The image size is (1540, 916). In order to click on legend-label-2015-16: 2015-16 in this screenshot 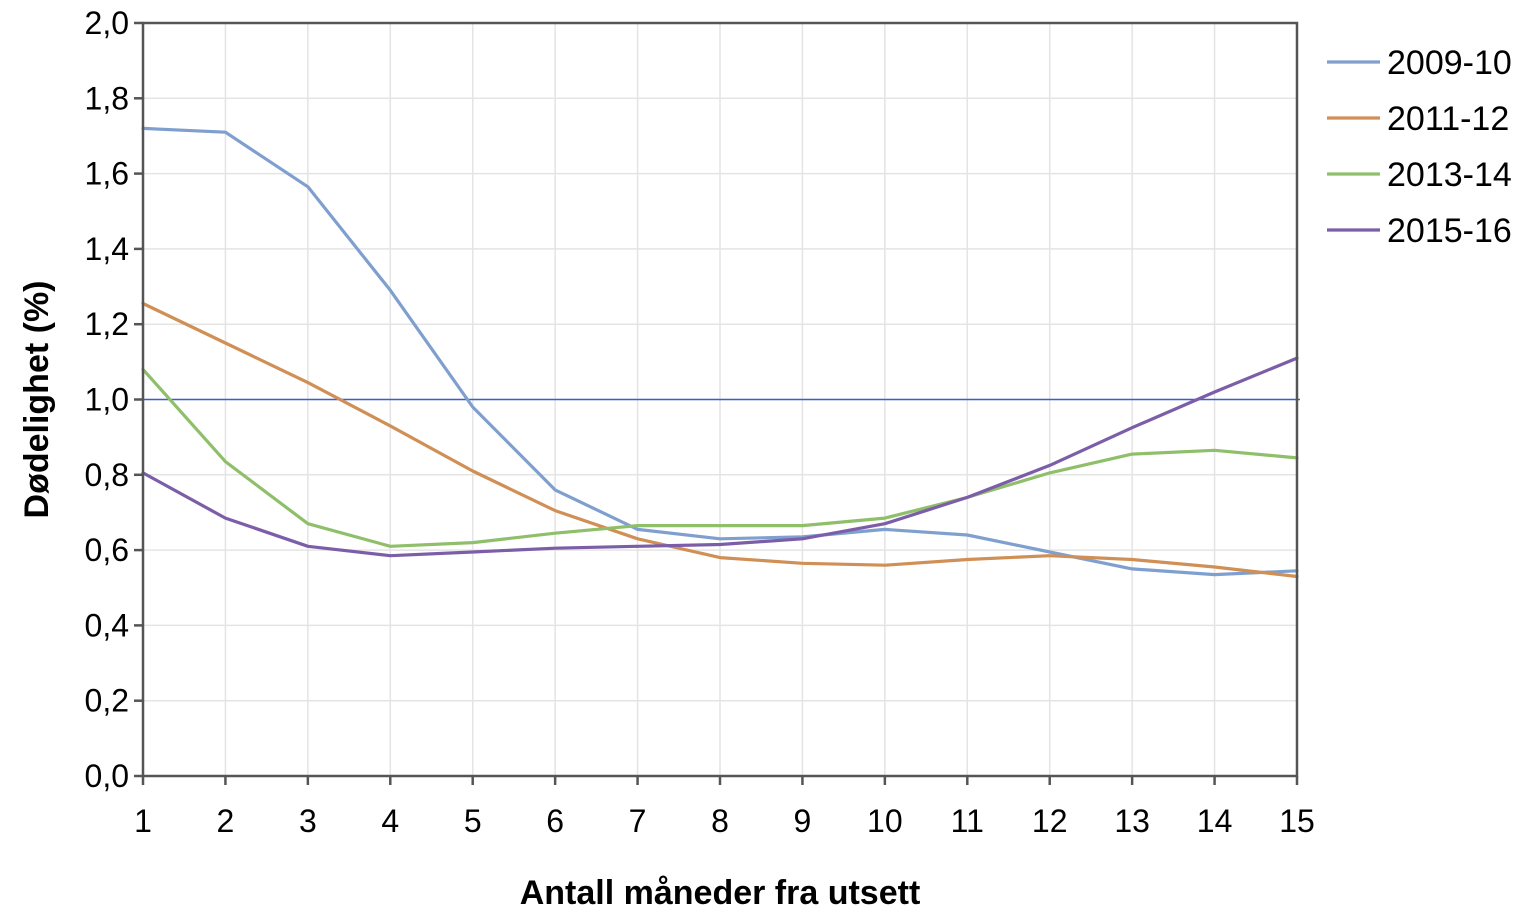, I will do `click(1449, 231)`.